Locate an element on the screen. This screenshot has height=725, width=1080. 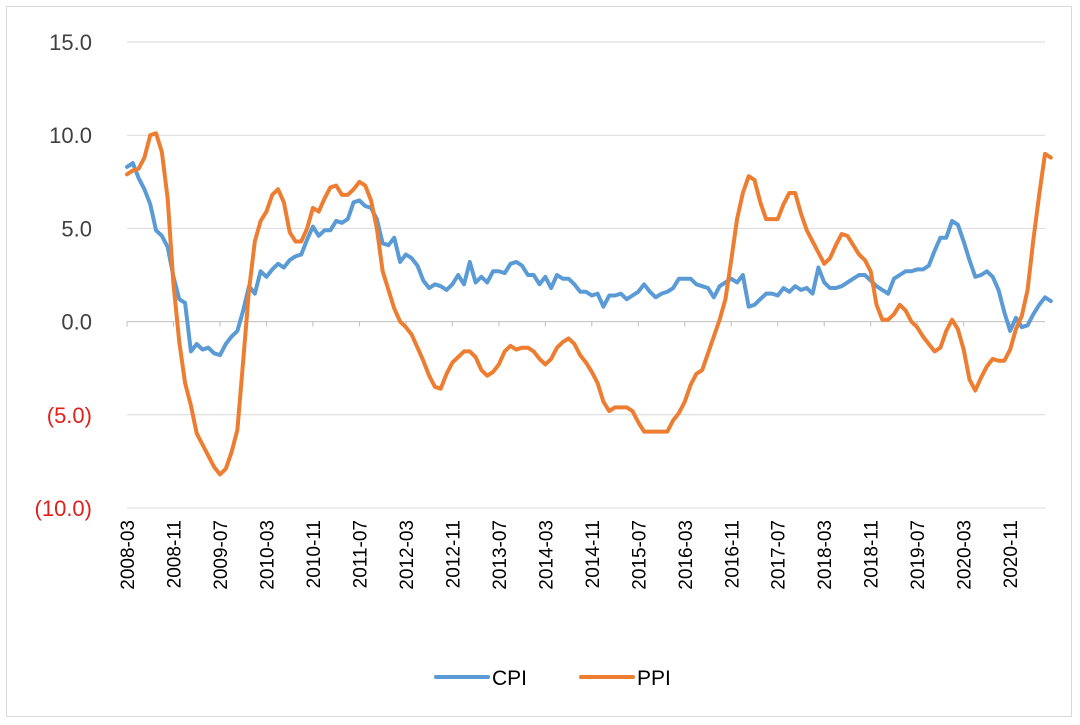
y-tick-label: 10.0 is located at coordinates (70, 135).